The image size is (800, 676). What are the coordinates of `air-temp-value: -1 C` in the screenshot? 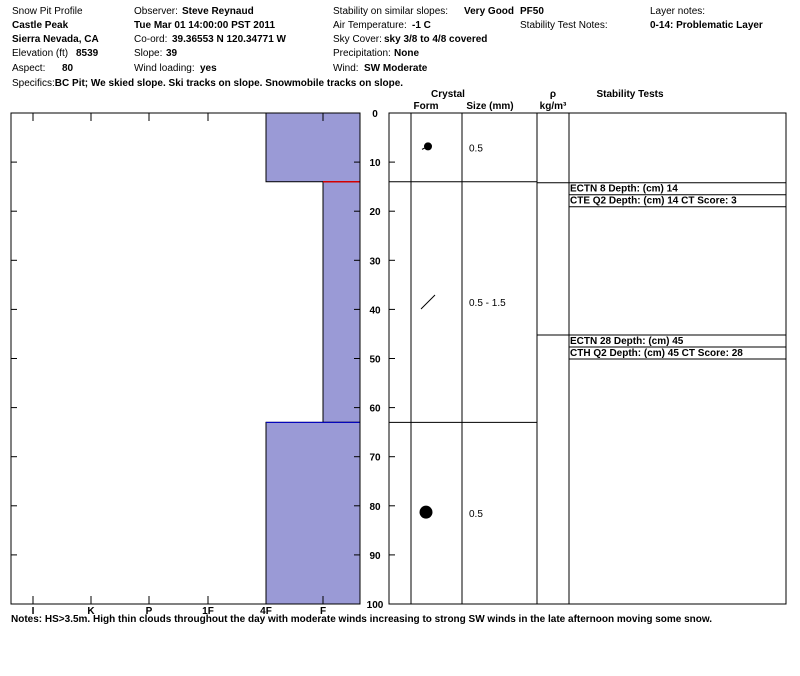 It's located at (421, 25).